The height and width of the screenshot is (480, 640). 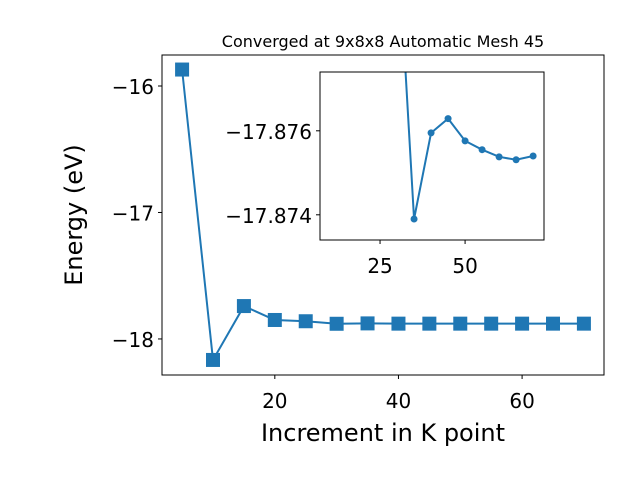 What do you see at coordinates (521, 401) in the screenshot?
I see `x-tick-label: 60` at bounding box center [521, 401].